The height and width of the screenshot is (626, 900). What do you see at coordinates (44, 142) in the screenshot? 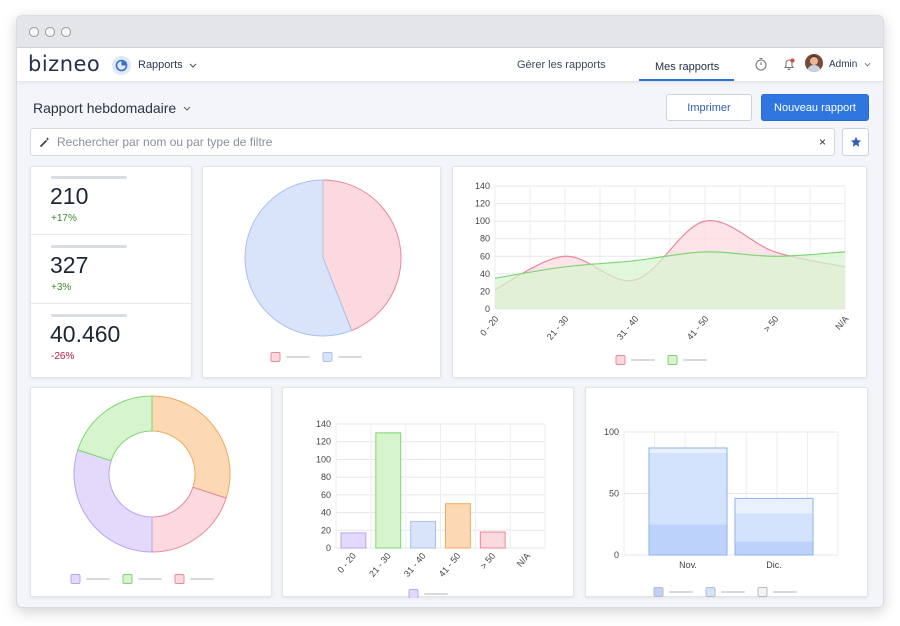
I see `magic-wand-icon` at bounding box center [44, 142].